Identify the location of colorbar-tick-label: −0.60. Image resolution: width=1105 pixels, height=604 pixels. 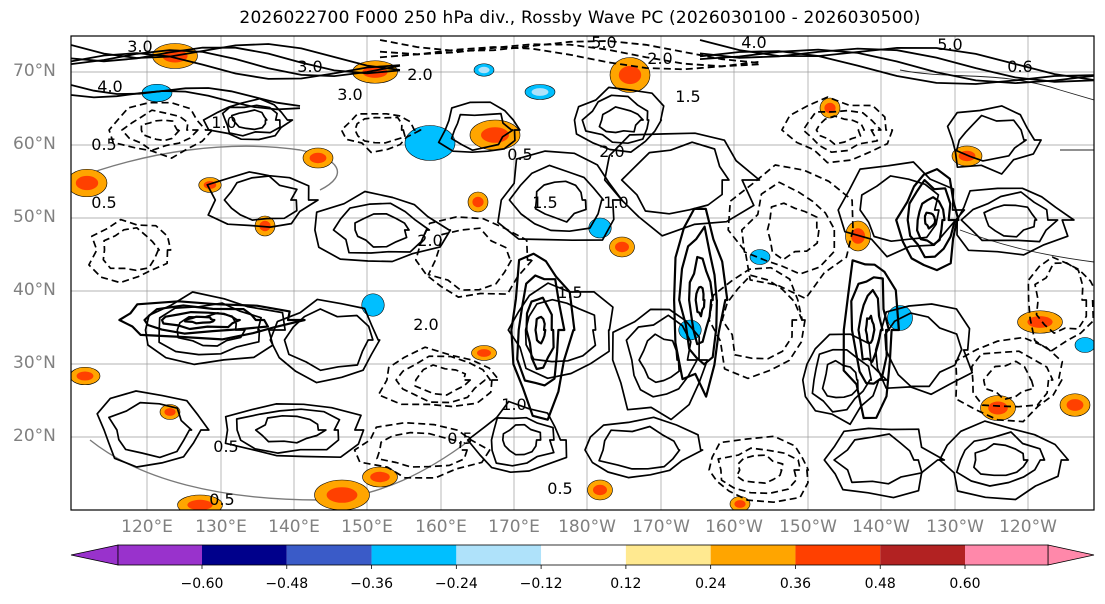
(202, 584).